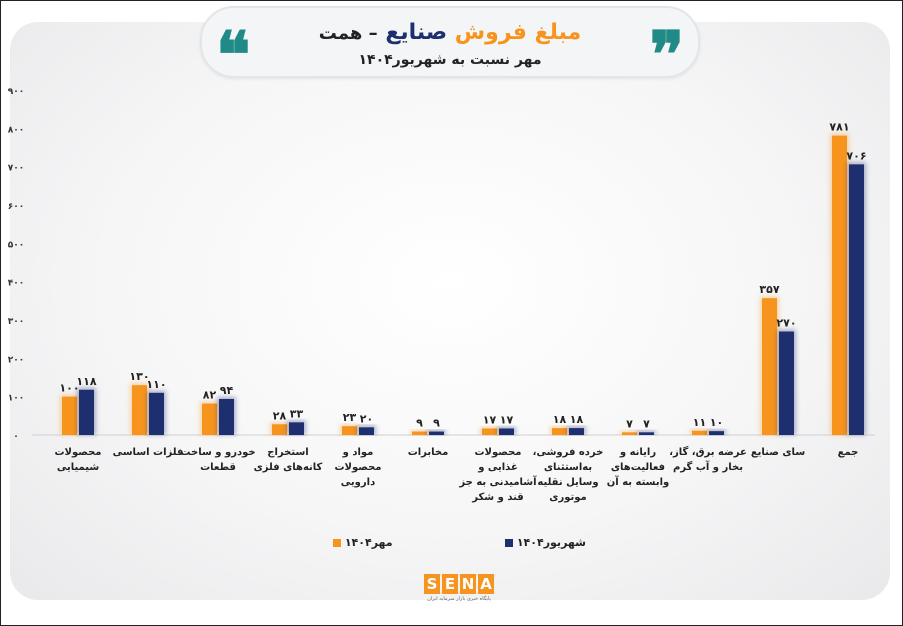 Image resolution: width=903 pixels, height=626 pixels. I want to click on y-tick-label: ۵۰۰, so click(16, 245).